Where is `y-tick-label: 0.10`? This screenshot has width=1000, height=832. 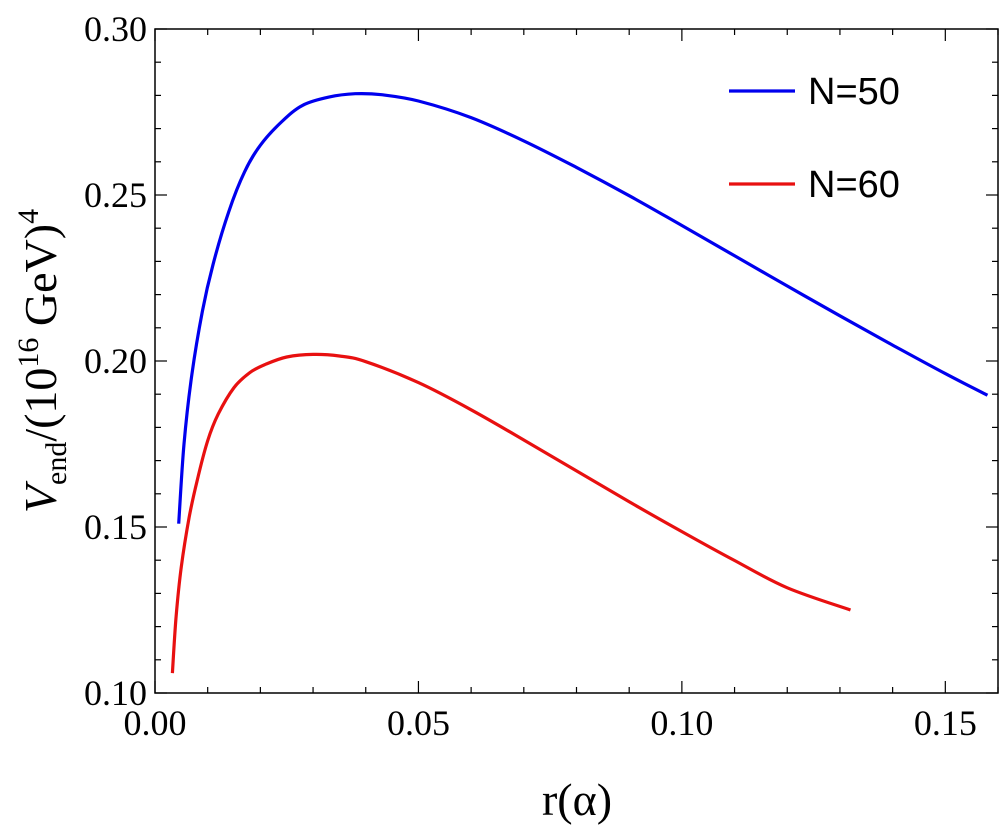
y-tick-label: 0.10 is located at coordinates (115, 693).